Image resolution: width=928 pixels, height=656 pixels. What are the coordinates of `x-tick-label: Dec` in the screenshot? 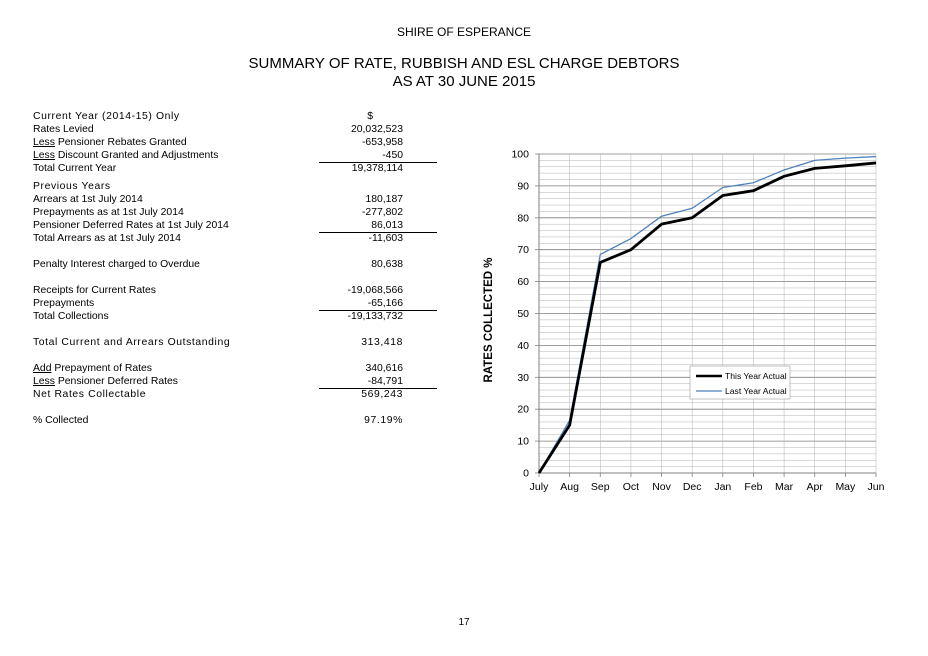 It's located at (692, 487).